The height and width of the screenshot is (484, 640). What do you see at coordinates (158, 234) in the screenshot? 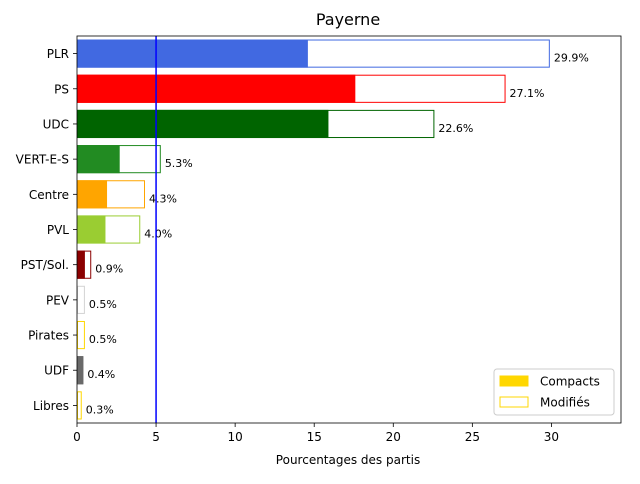
I see `value-label: 4.0%` at bounding box center [158, 234].